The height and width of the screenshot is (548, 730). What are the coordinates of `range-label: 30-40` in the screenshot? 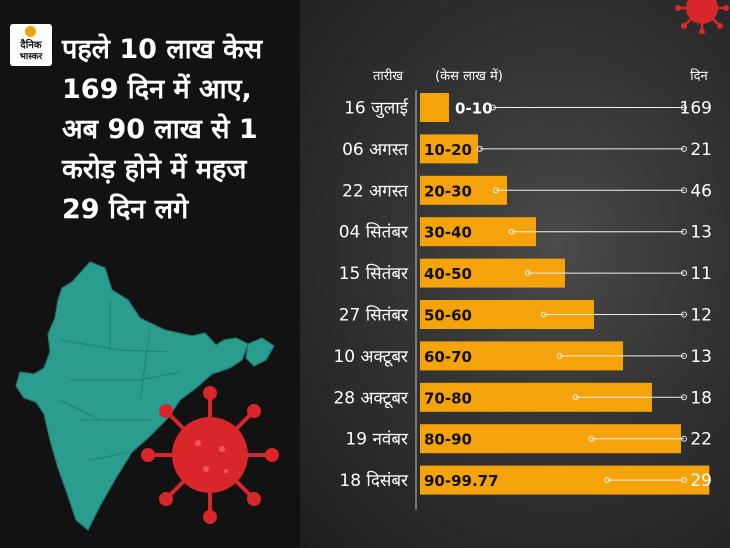 It's located at (448, 233).